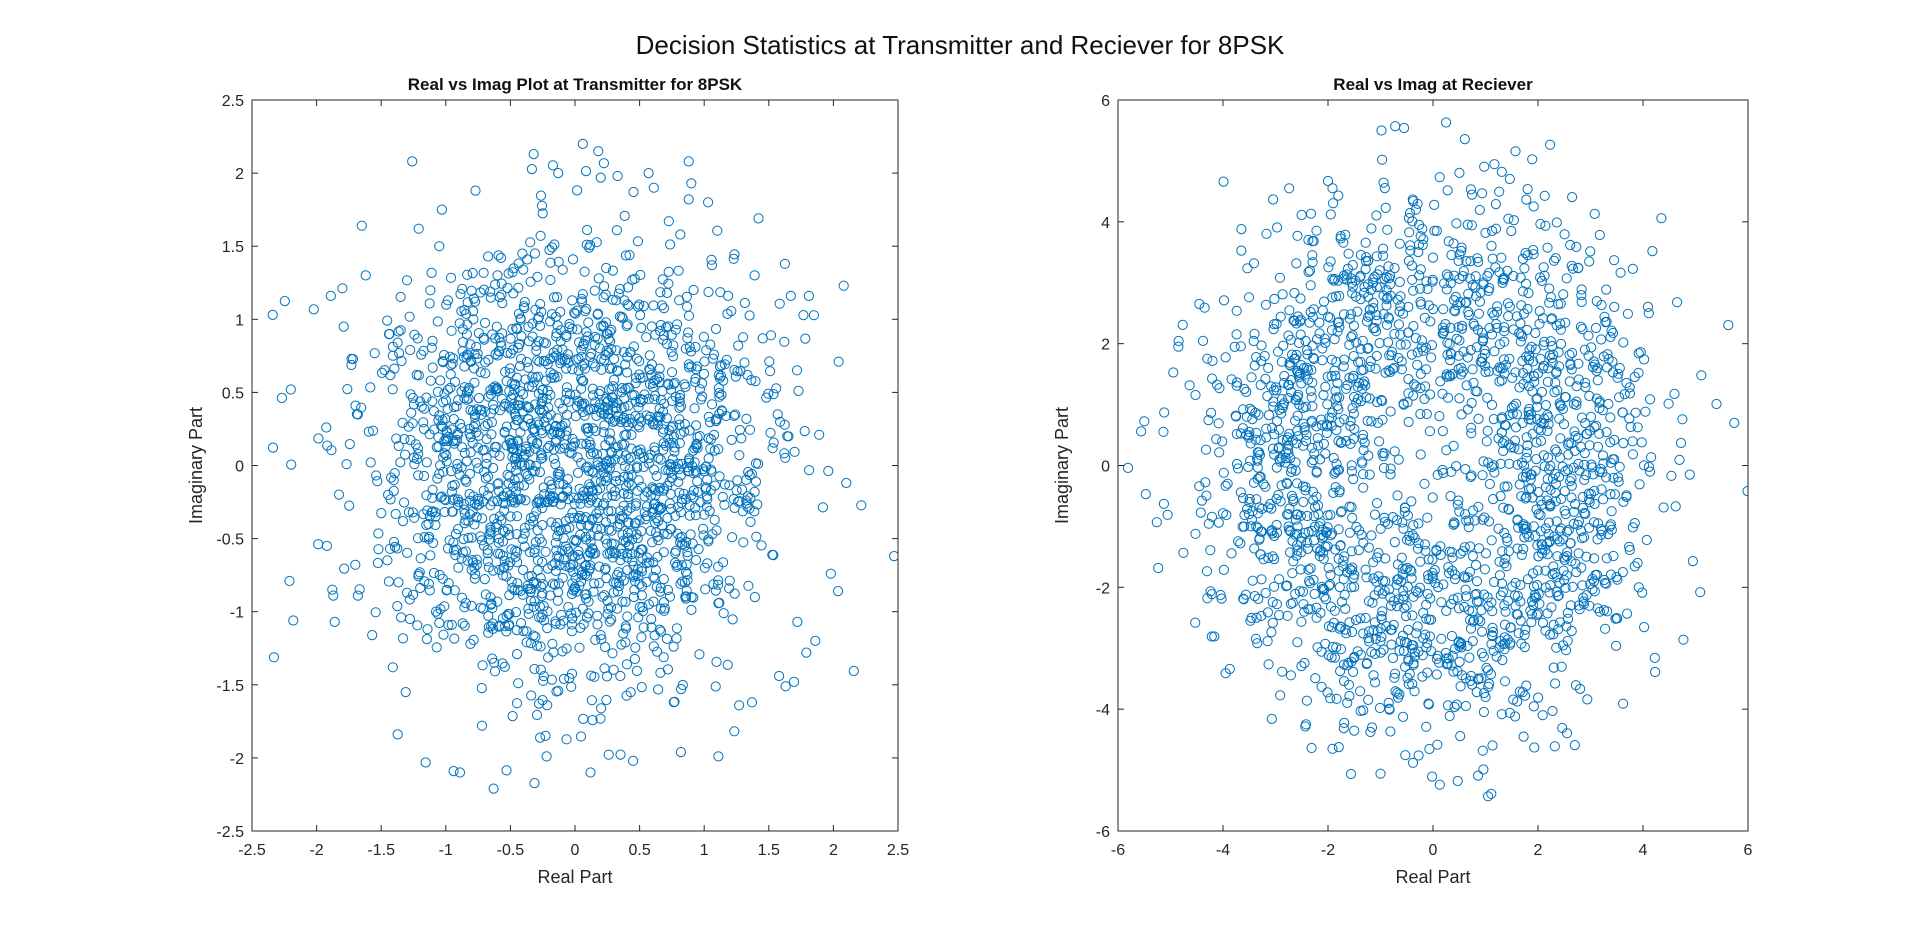 The height and width of the screenshot is (926, 1920). What do you see at coordinates (196, 465) in the screenshot?
I see `transmitter-y-axis-label: Imaginary Part` at bounding box center [196, 465].